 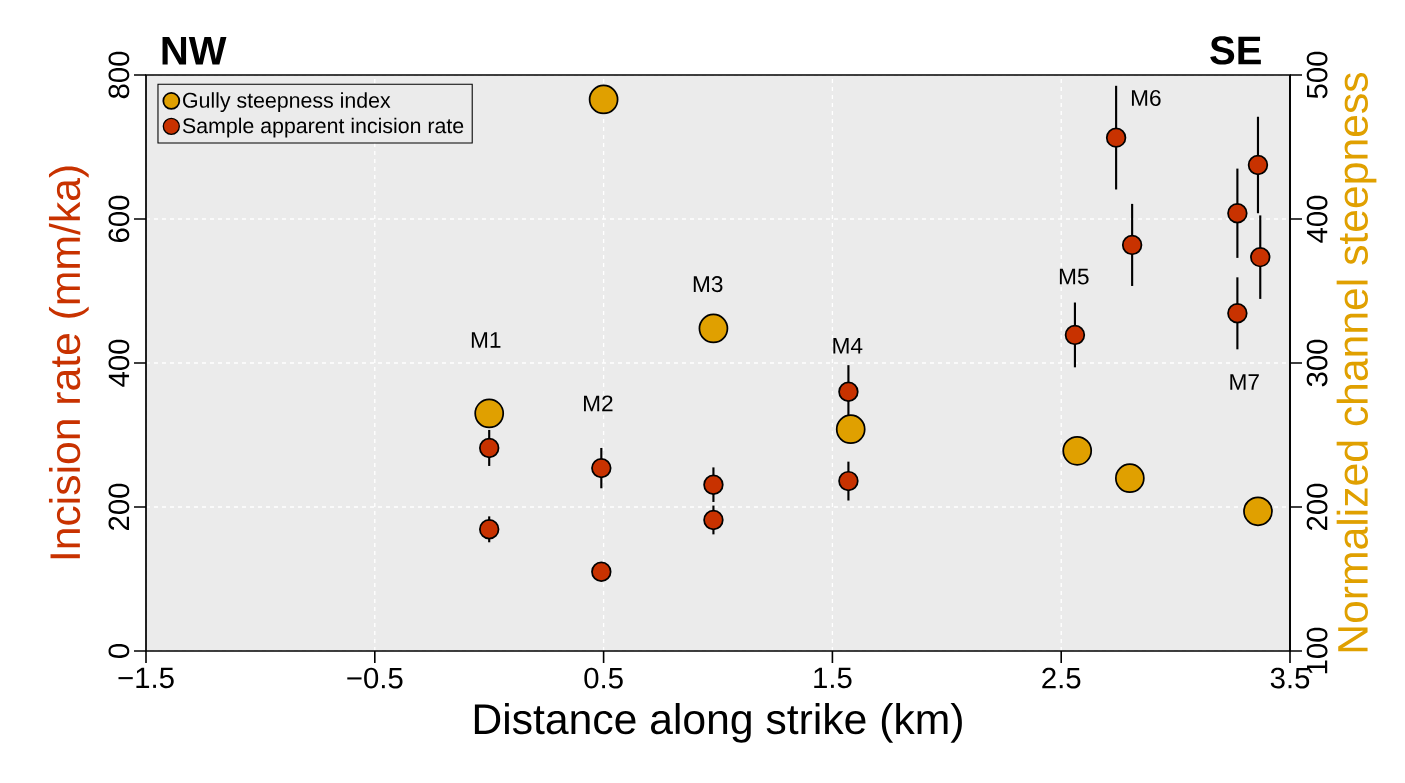 What do you see at coordinates (119, 218) in the screenshot?
I see `y-tick-label: 600` at bounding box center [119, 218].